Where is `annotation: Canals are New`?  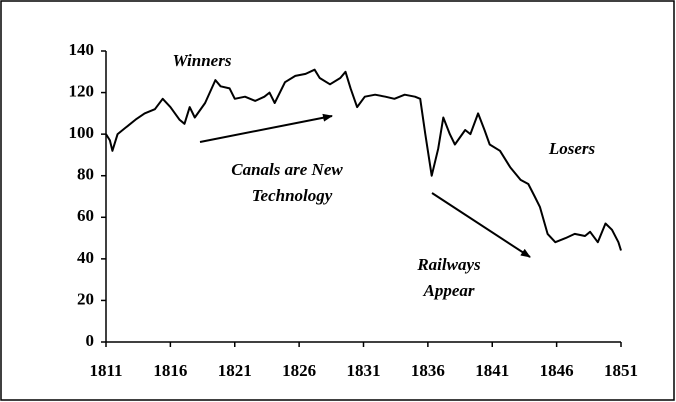 annotation: Canals are New is located at coordinates (287, 169).